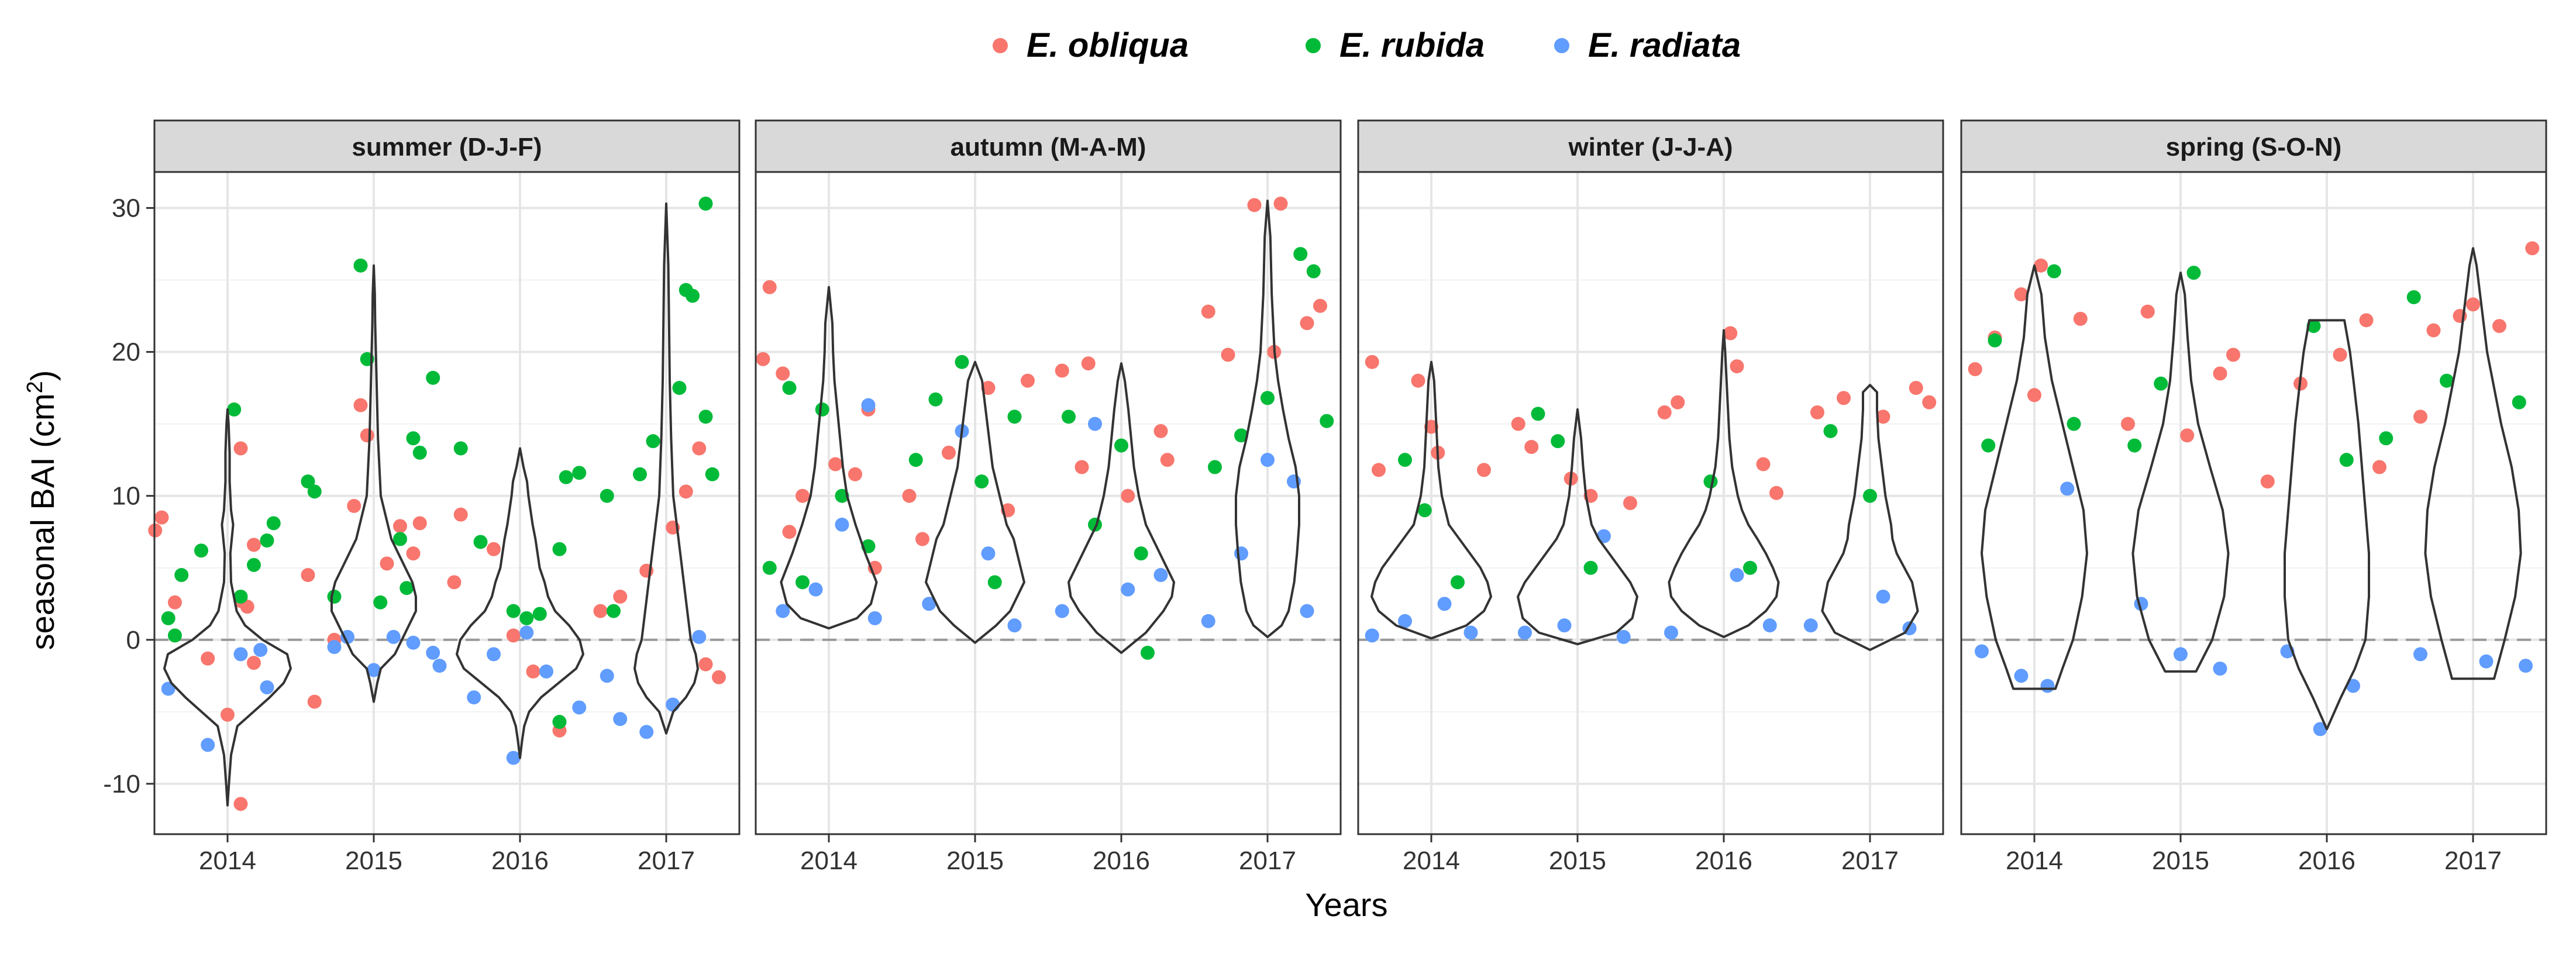  What do you see at coordinates (2180, 860) in the screenshot?
I see `x-tick-label: 2015` at bounding box center [2180, 860].